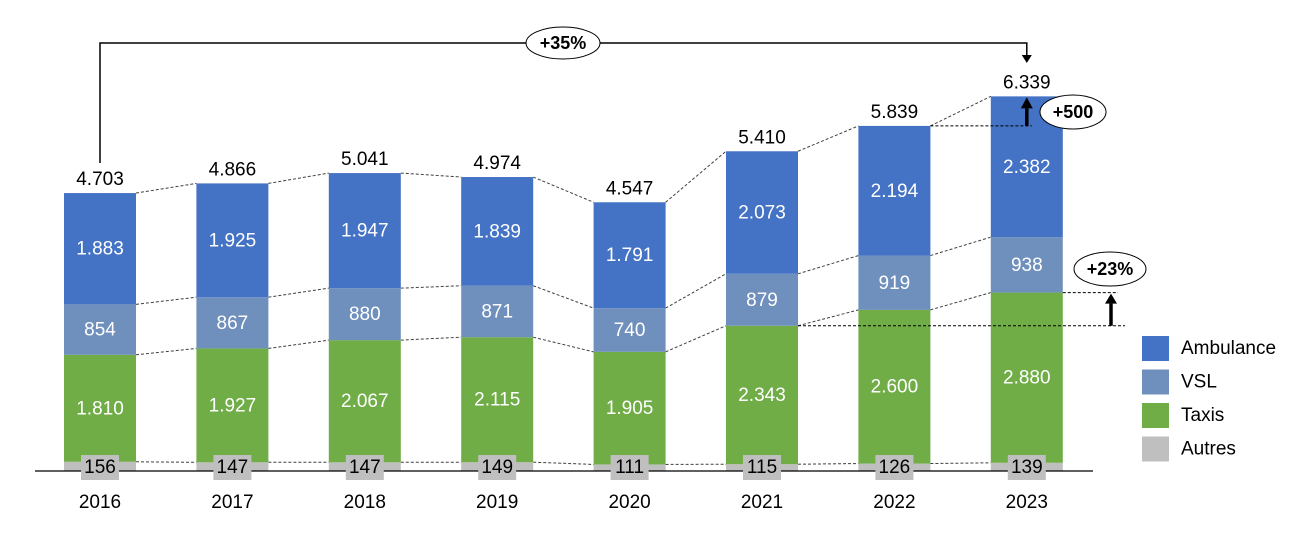 This screenshot has width=1301, height=535. What do you see at coordinates (1155, 348) in the screenshot?
I see `legend-swatch-ambulance` at bounding box center [1155, 348].